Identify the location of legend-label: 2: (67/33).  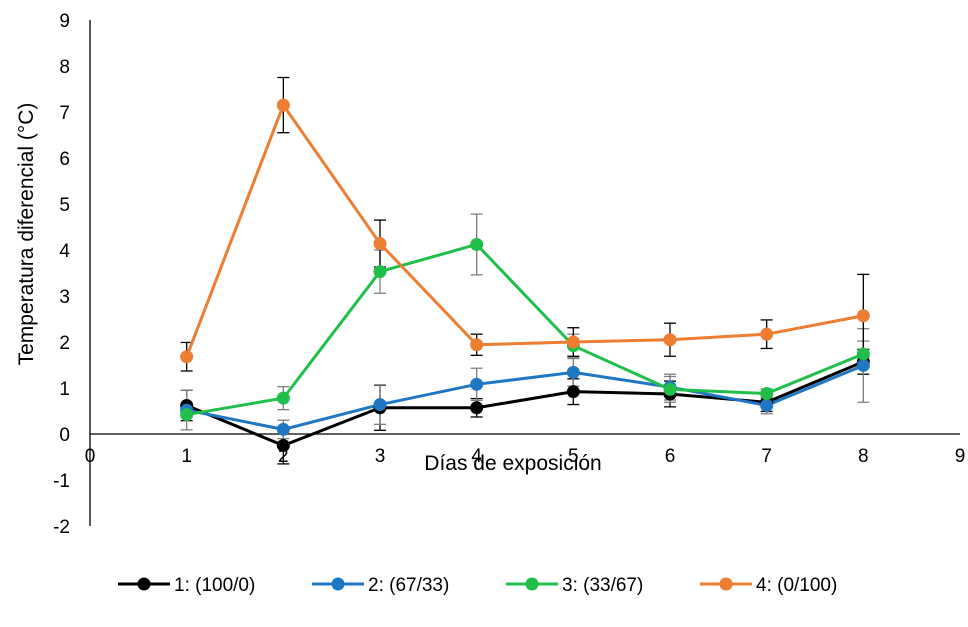
(408, 585).